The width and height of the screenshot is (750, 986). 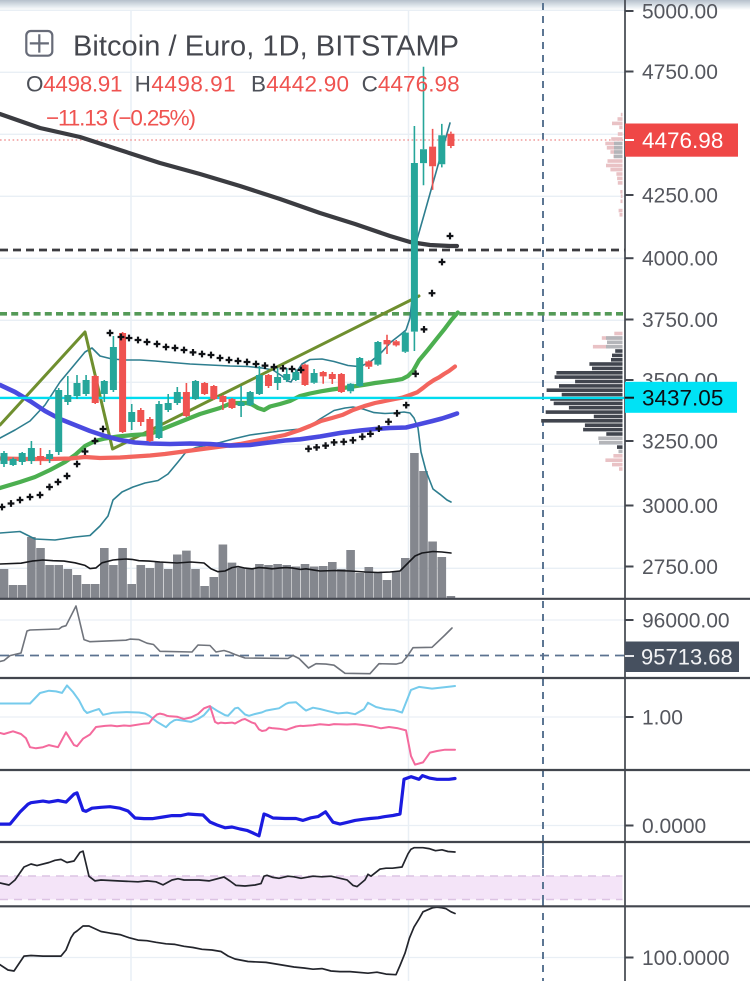 What do you see at coordinates (682, 398) in the screenshot?
I see `svg-text: 3437.05` at bounding box center [682, 398].